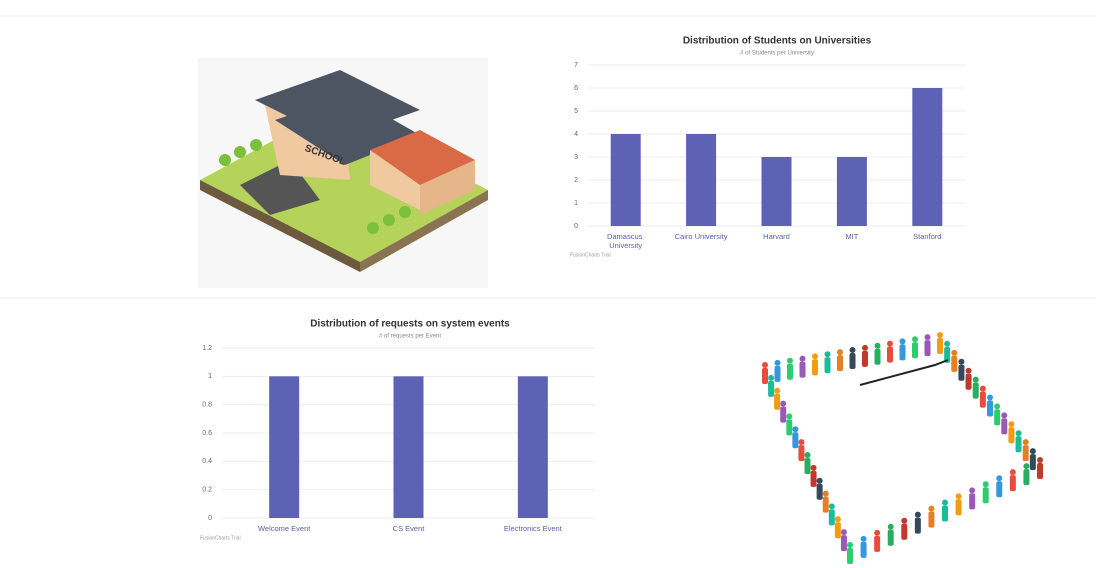 This screenshot has height=568, width=1096. What do you see at coordinates (576, 111) in the screenshot?
I see `y-tick-label: 5` at bounding box center [576, 111].